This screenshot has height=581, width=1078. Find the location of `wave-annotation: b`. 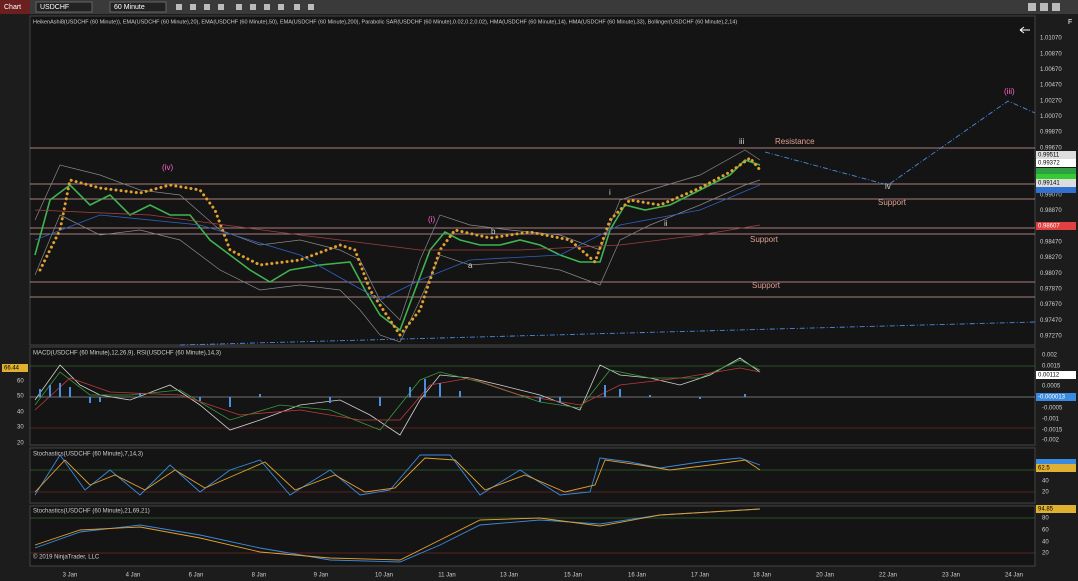

wave-annotation: b is located at coordinates (493, 231).